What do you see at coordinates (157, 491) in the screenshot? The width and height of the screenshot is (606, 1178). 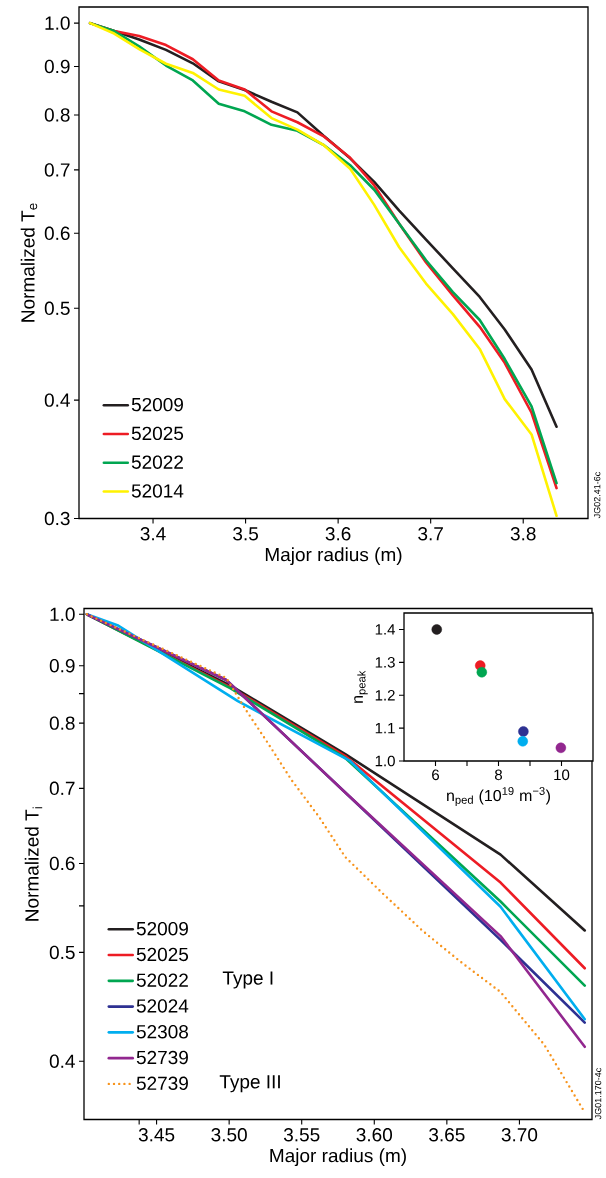 I see `legend-label: 52014` at bounding box center [157, 491].